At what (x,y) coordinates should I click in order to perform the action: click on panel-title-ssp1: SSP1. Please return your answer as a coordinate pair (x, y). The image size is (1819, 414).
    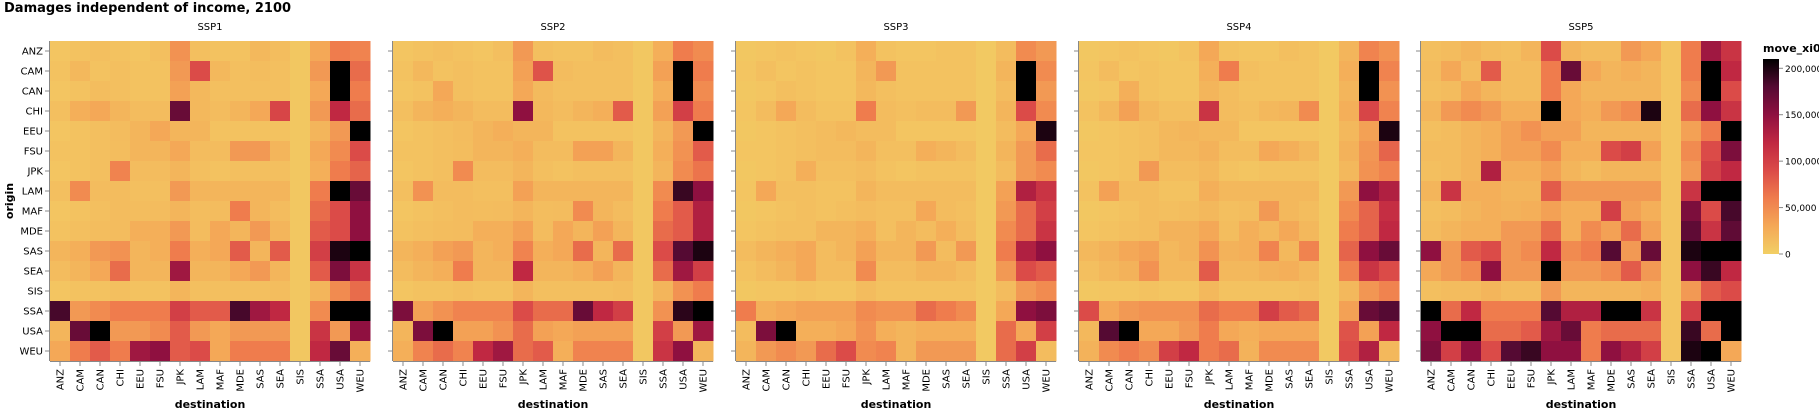
    Looking at the image, I should click on (209, 27).